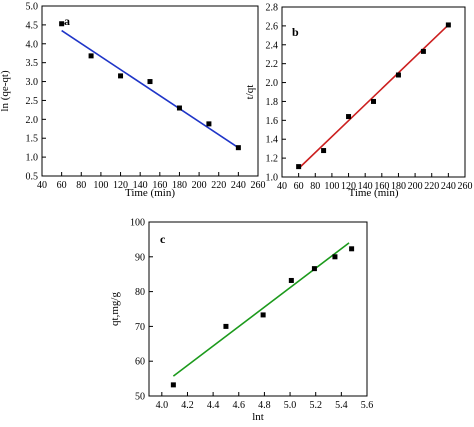 The image size is (474, 427). What do you see at coordinates (272, 45) in the screenshot?
I see `y-tick-label: 2.4` at bounding box center [272, 45].